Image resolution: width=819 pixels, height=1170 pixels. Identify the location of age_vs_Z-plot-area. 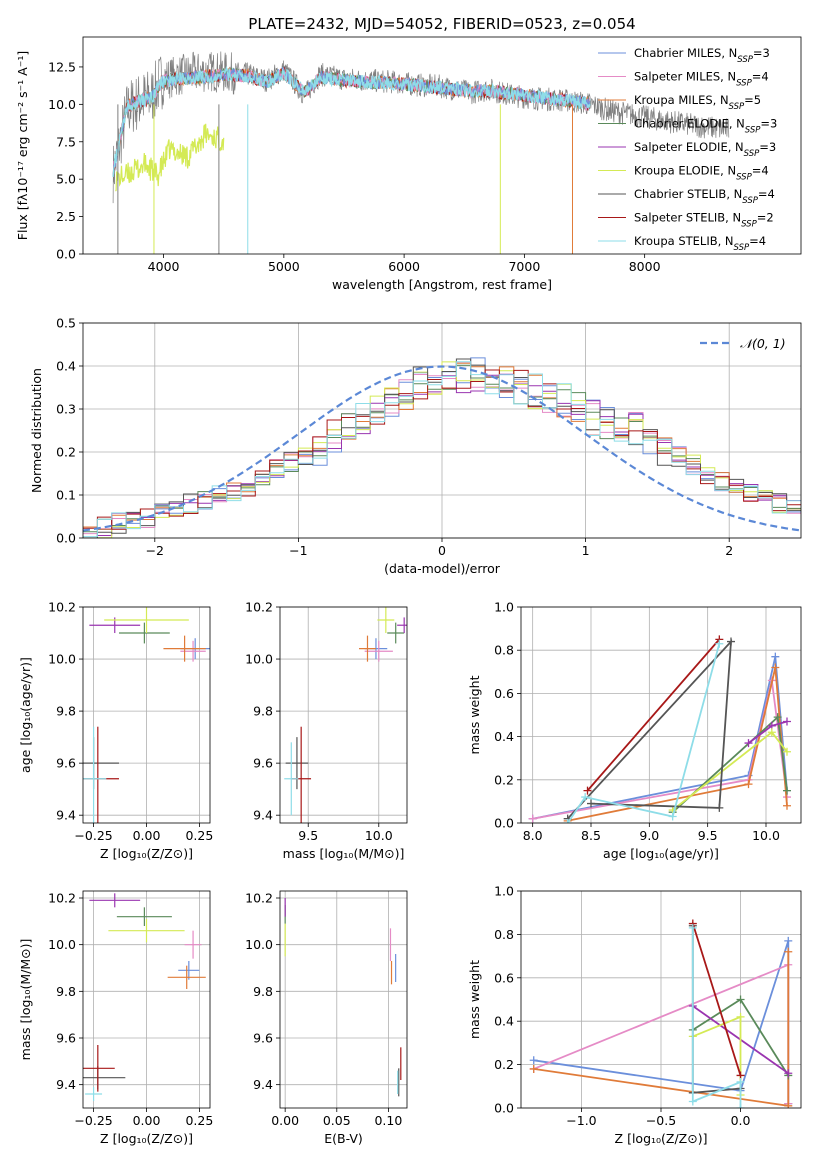
(146, 715).